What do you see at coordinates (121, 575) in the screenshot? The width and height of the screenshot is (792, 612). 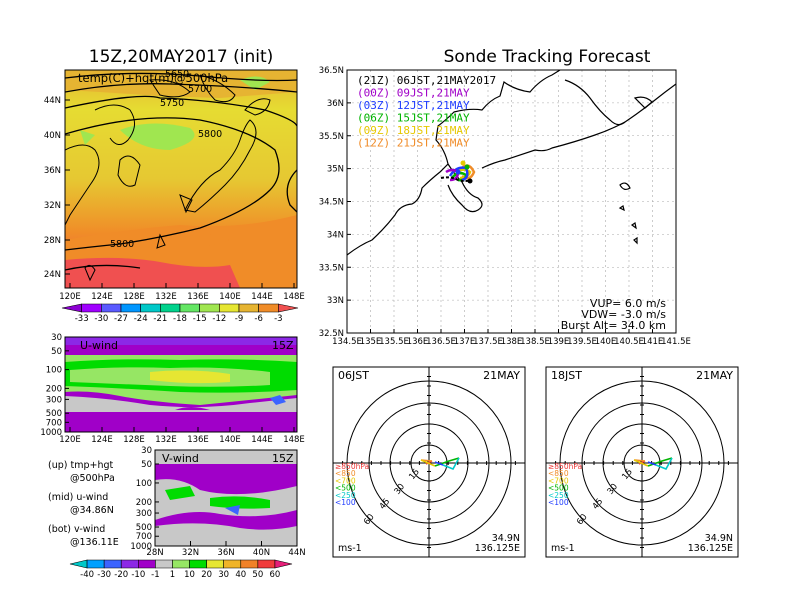 I see `wind-colorbar-label: -20` at bounding box center [121, 575].